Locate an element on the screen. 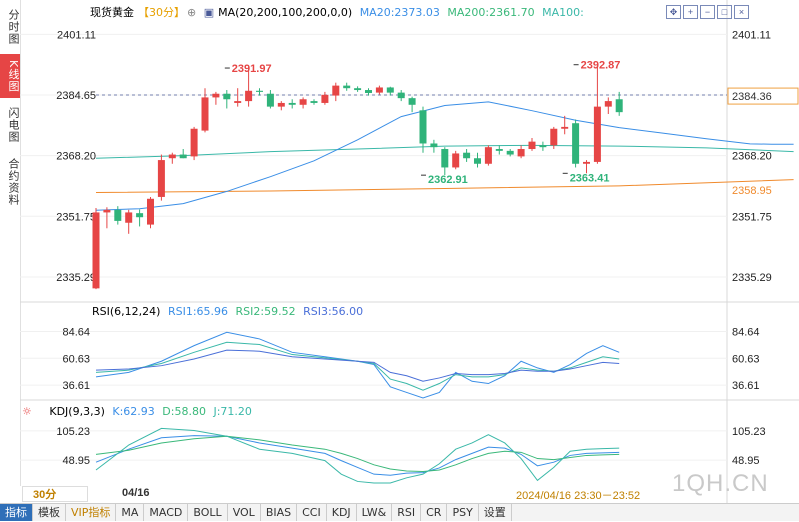 The width and height of the screenshot is (799, 522). sub-tick-left: 105.23 is located at coordinates (73, 432).